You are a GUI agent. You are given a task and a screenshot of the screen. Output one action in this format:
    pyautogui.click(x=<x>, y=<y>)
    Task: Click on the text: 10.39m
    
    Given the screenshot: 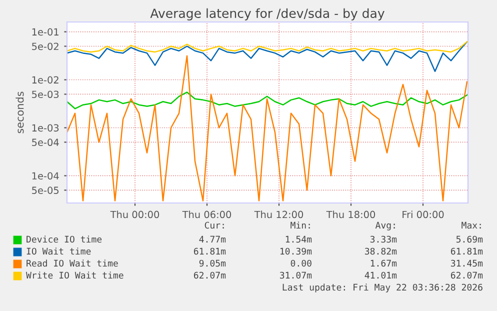 What is the action you would take?
    pyautogui.click(x=296, y=251)
    